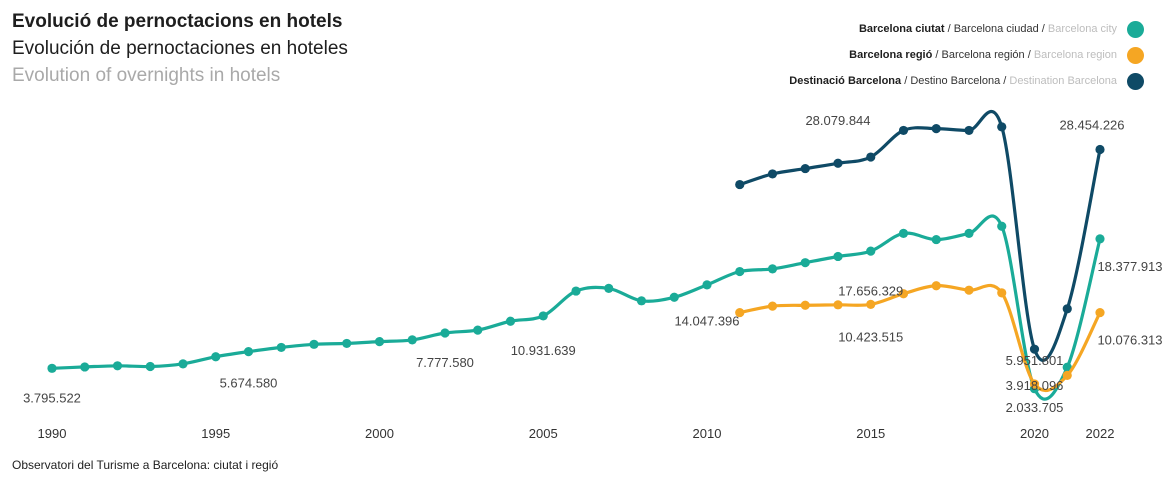  What do you see at coordinates (52, 368) in the screenshot?
I see `data-point-0-1990` at bounding box center [52, 368].